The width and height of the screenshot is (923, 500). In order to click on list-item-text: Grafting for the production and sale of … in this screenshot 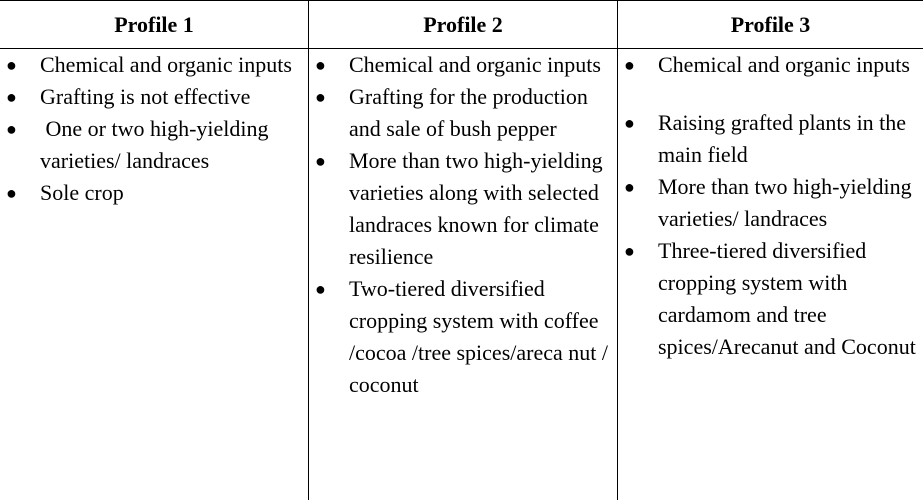, I will do `click(468, 112)`.